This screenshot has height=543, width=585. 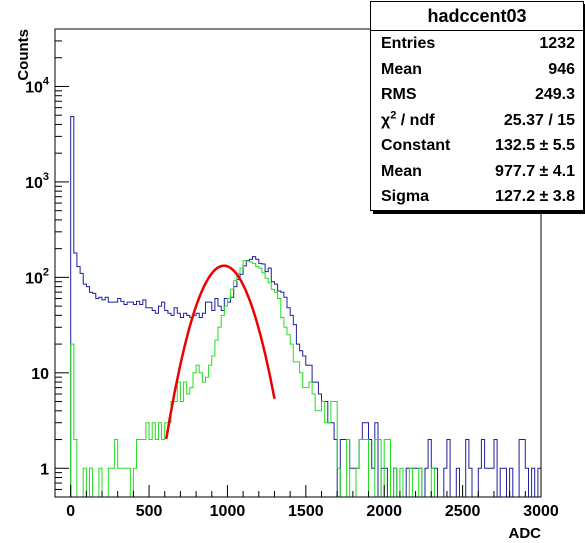 I want to click on stats-row-fit-mean: Mean 977.7 ± 4.1, so click(x=477, y=172).